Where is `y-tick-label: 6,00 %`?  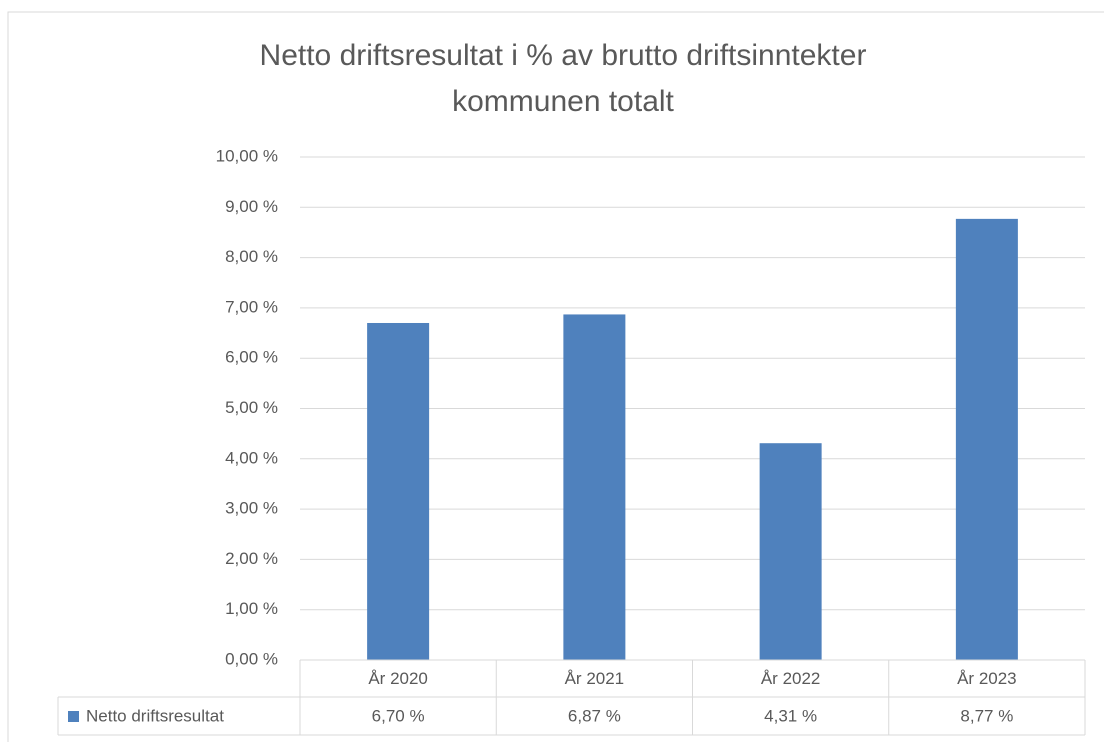 y-tick-label: 6,00 % is located at coordinates (251, 357).